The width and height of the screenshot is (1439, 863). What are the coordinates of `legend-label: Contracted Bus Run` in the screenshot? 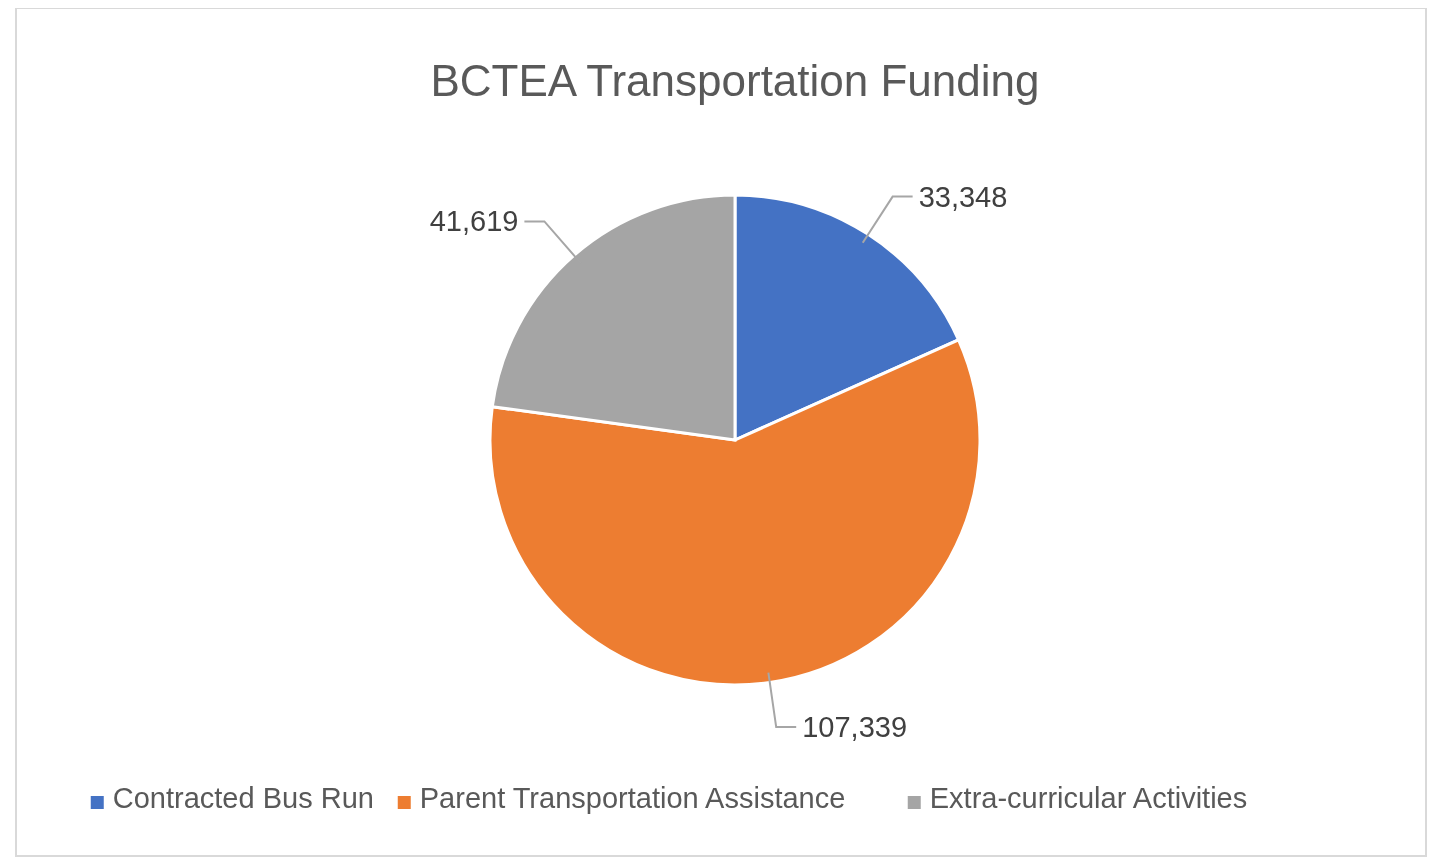 It's located at (243, 798).